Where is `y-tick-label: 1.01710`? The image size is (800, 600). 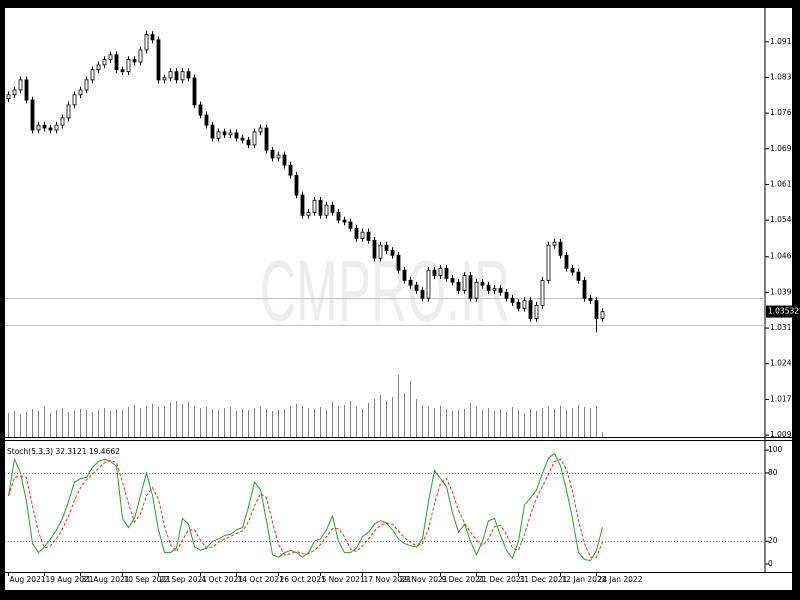 y-tick-label: 1.01710 is located at coordinates (785, 398).